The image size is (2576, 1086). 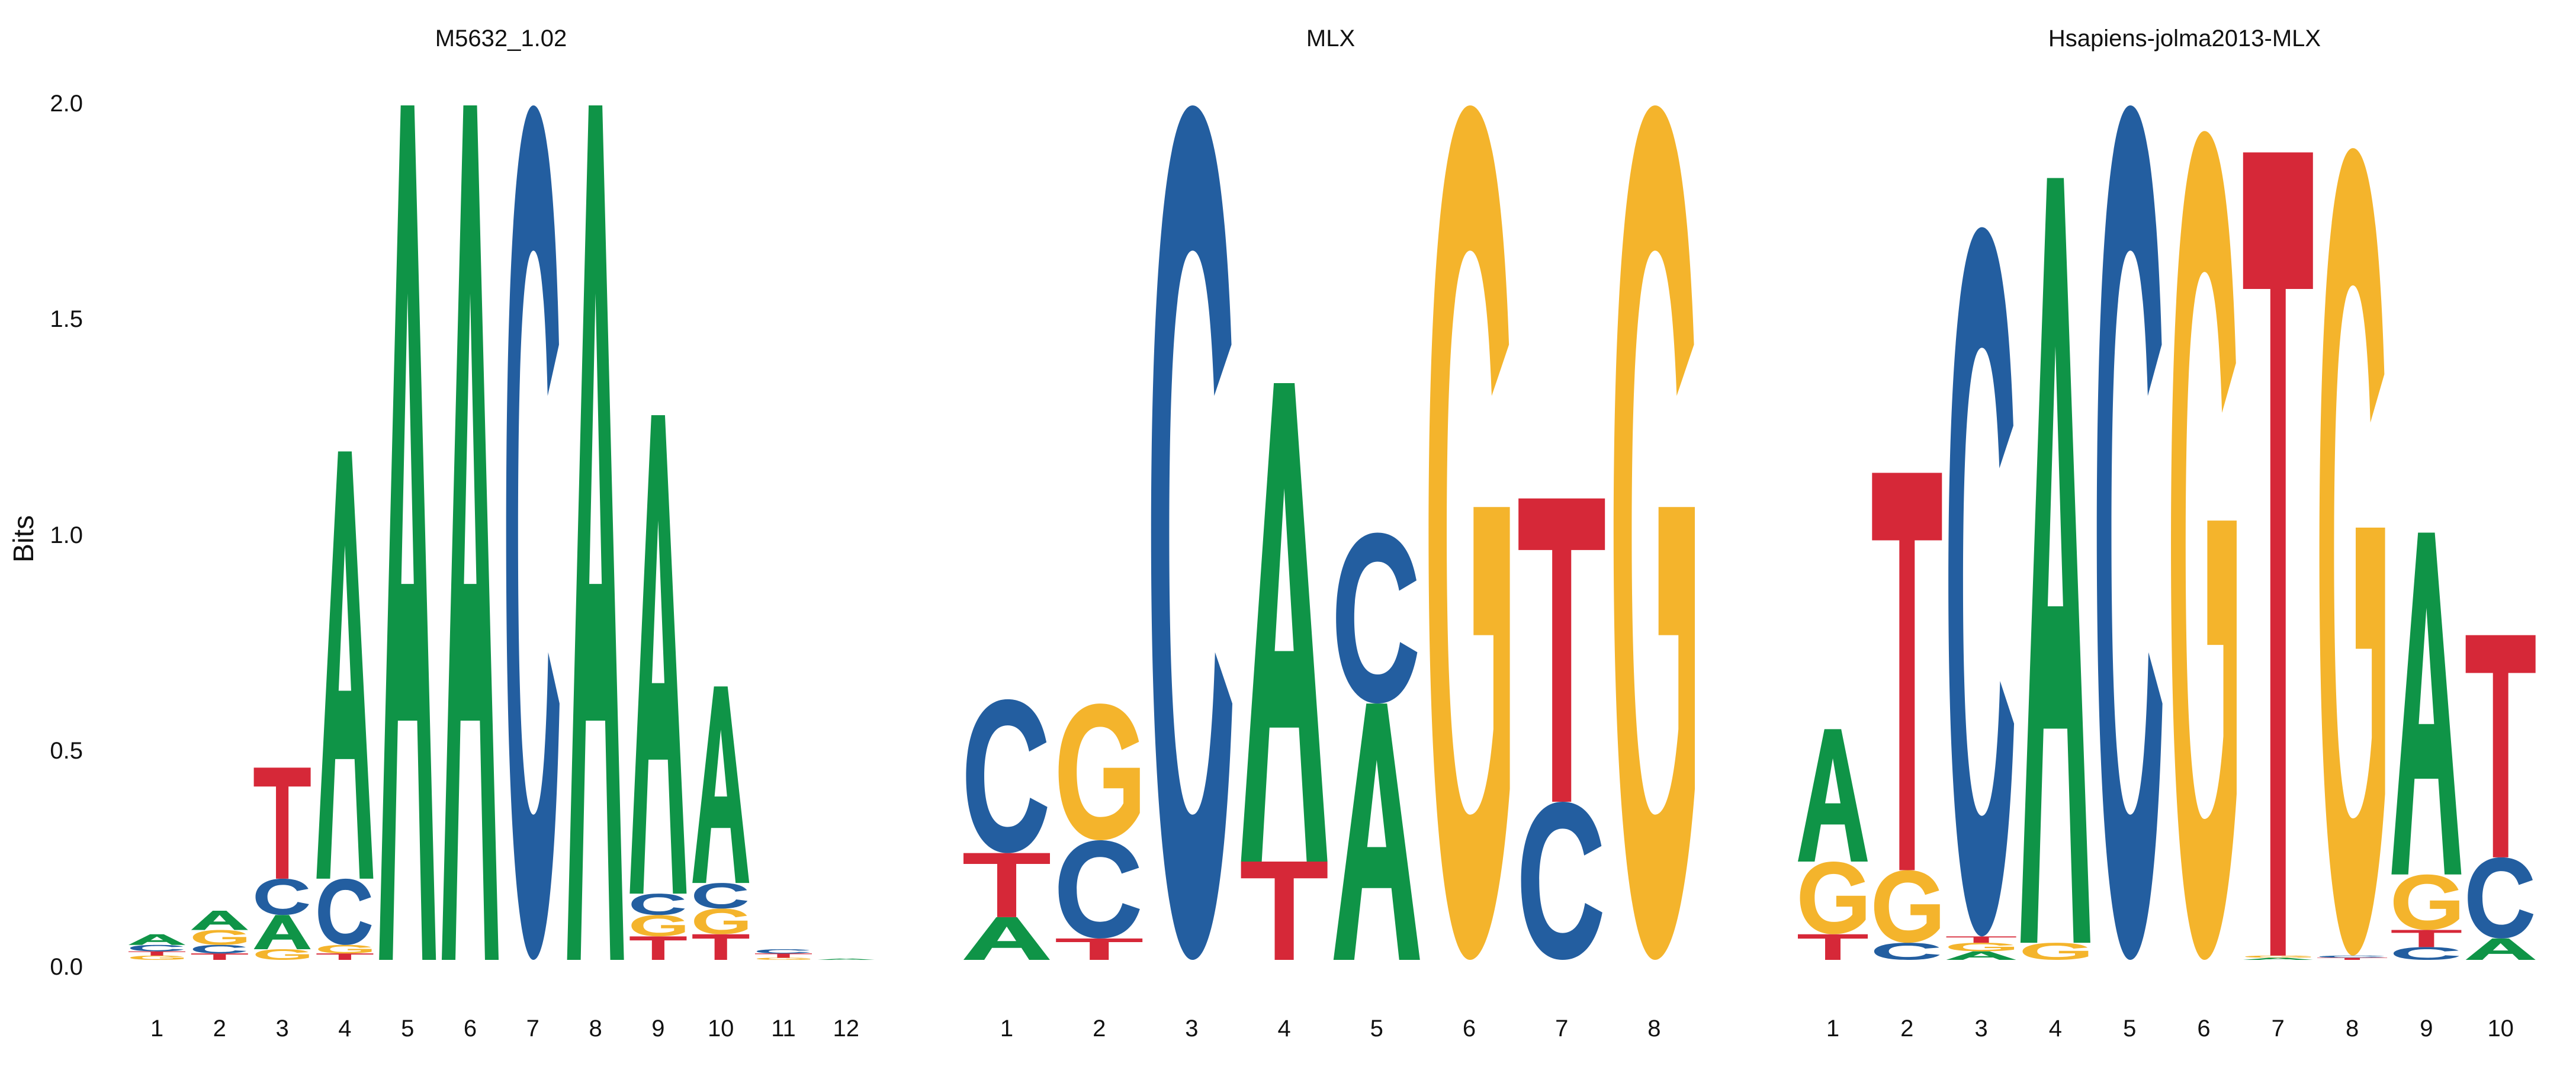 I want to click on panel-3-title: Hsapiens-jolma2013-MLX, so click(x=2184, y=38).